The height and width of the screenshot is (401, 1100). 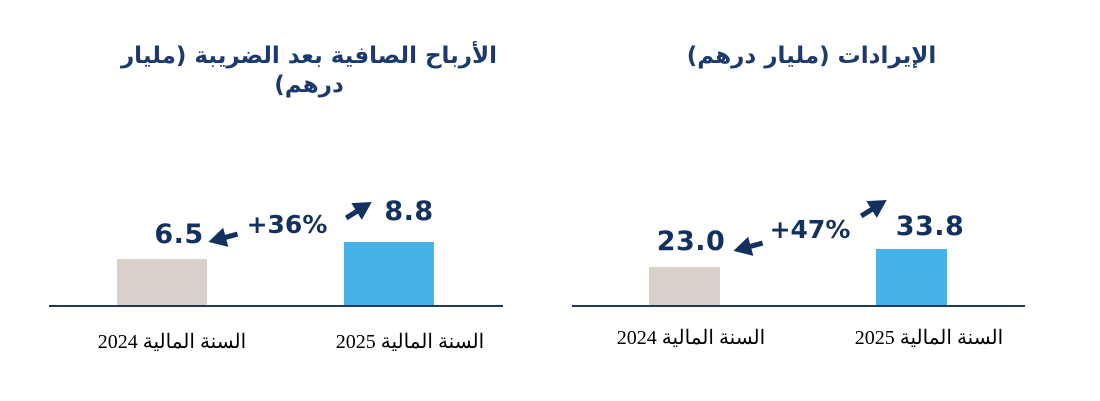 What do you see at coordinates (309, 70) in the screenshot?
I see `chart-title: الأرباح الصافية بعد الضريبة (مليار درهم)` at bounding box center [309, 70].